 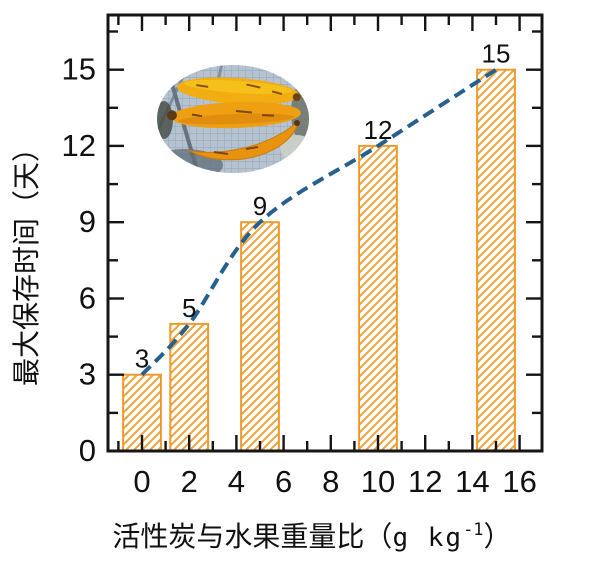 I want to click on x-tick-label-6: 6, so click(x=283, y=481).